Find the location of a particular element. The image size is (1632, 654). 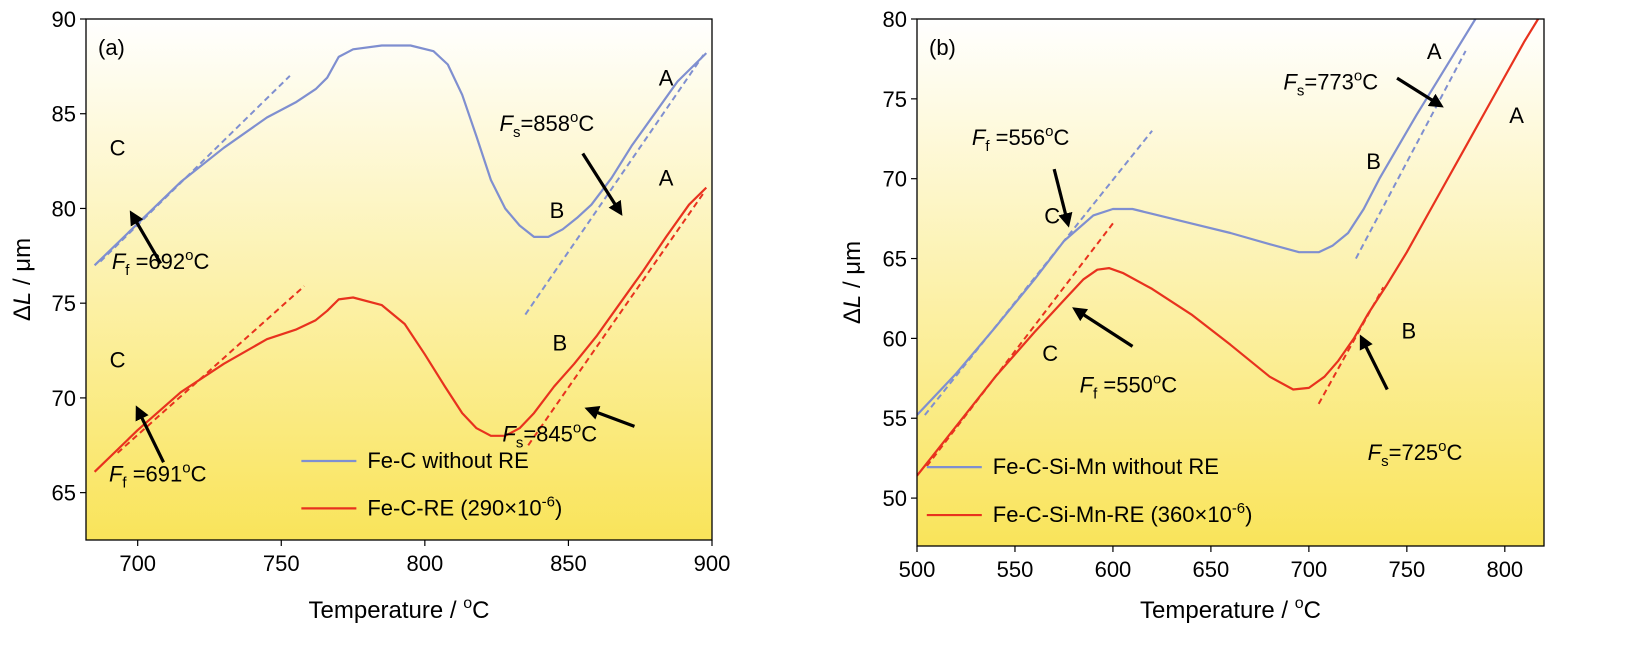

y-axis-label-unit: / μm is located at coordinates (22, 265).